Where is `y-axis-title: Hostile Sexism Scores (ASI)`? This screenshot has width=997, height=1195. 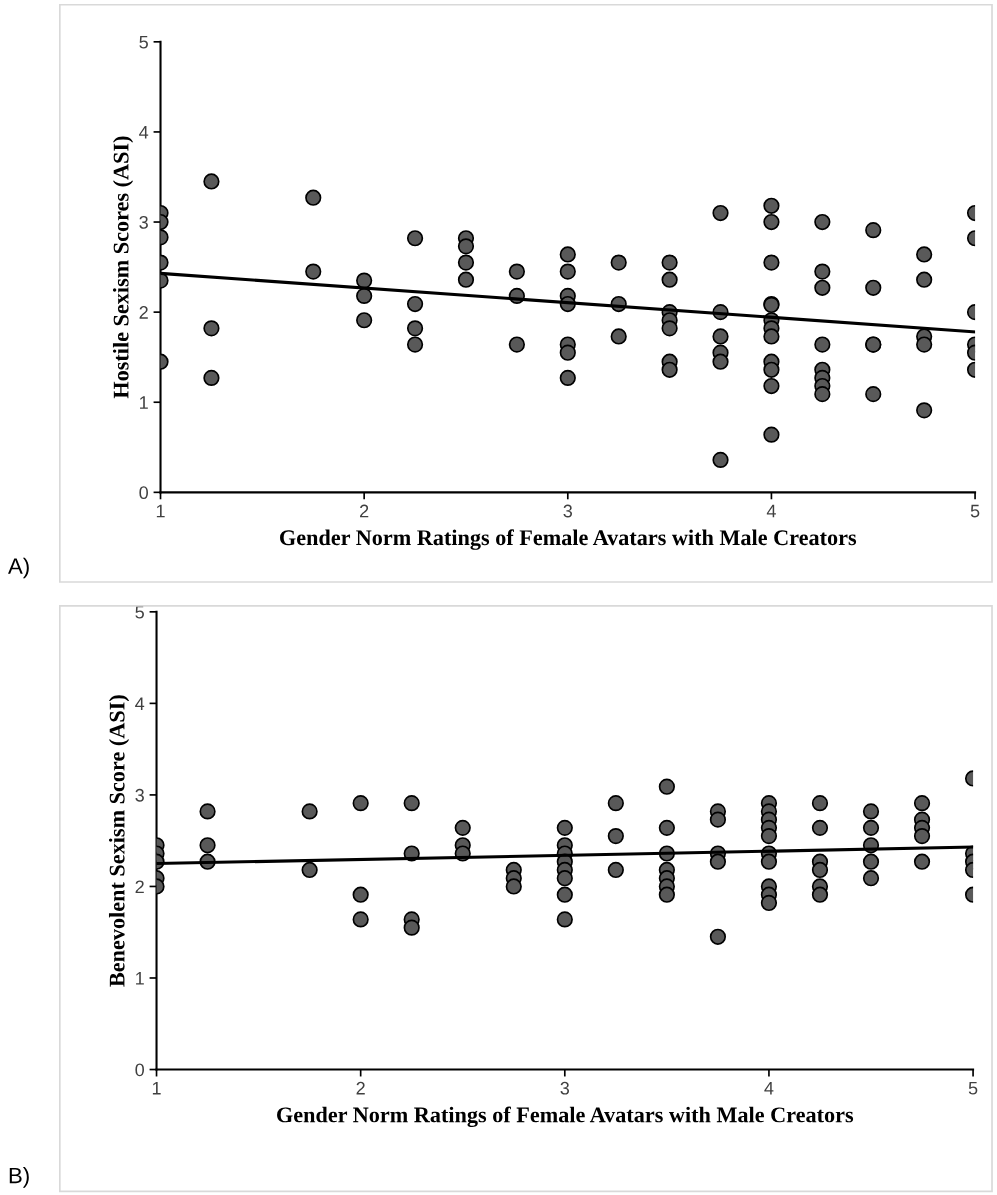
y-axis-title: Hostile Sexism Scores (ASI) is located at coordinates (123, 267).